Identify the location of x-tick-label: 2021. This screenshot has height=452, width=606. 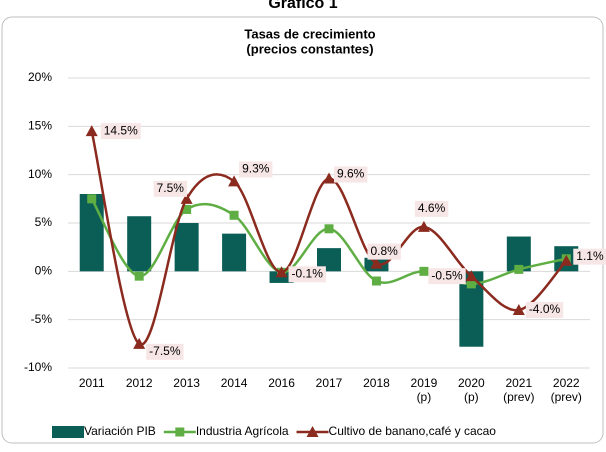
(518, 383).